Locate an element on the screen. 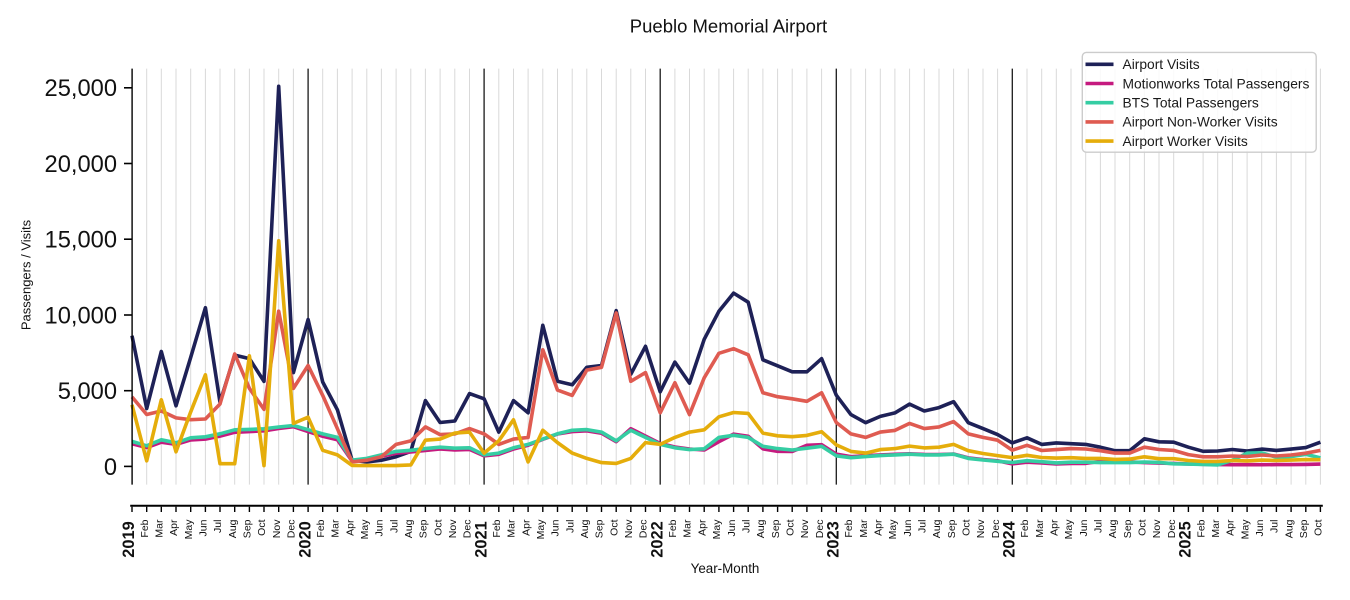  svg-text: 2019 is located at coordinates (129, 539).